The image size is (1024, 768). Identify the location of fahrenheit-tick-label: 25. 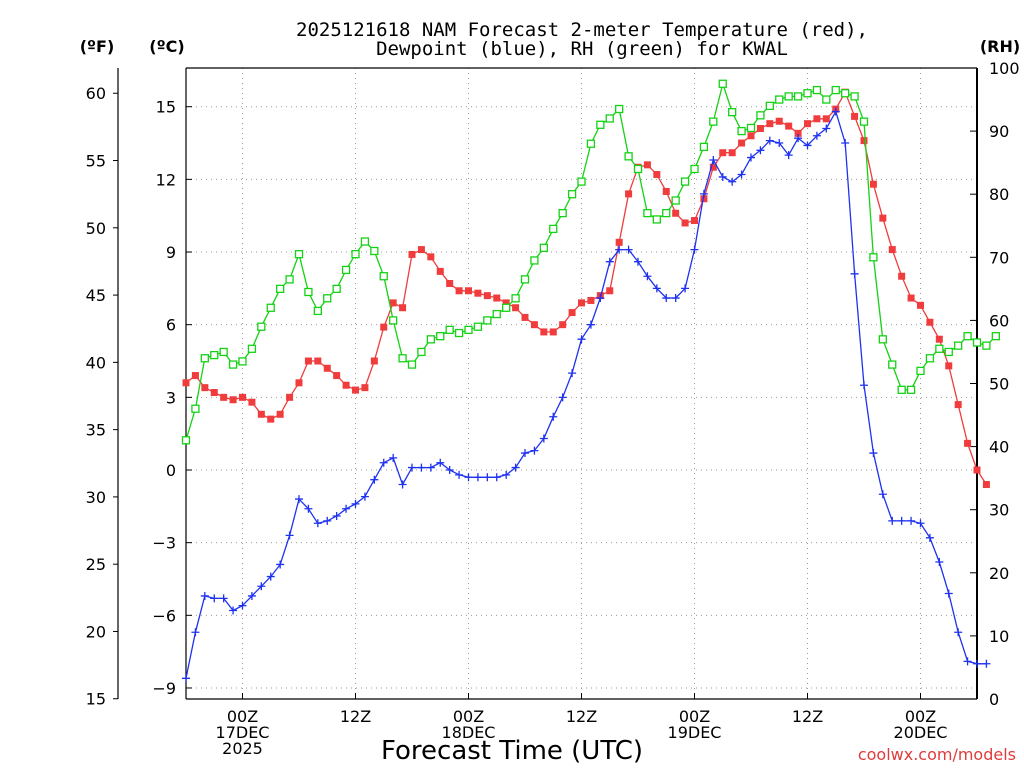
(96, 564).